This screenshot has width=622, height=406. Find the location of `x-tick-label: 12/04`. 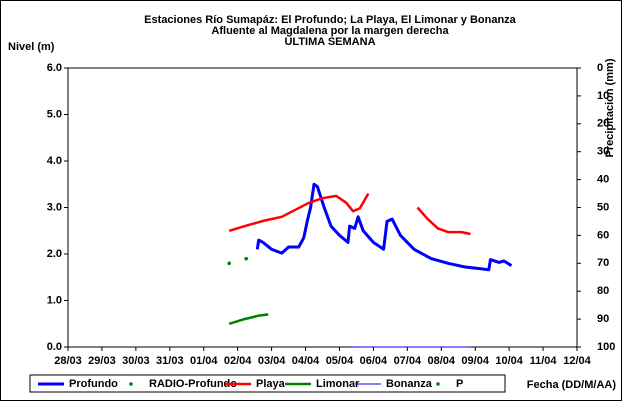

x-tick-label: 12/04 is located at coordinates (577, 361).